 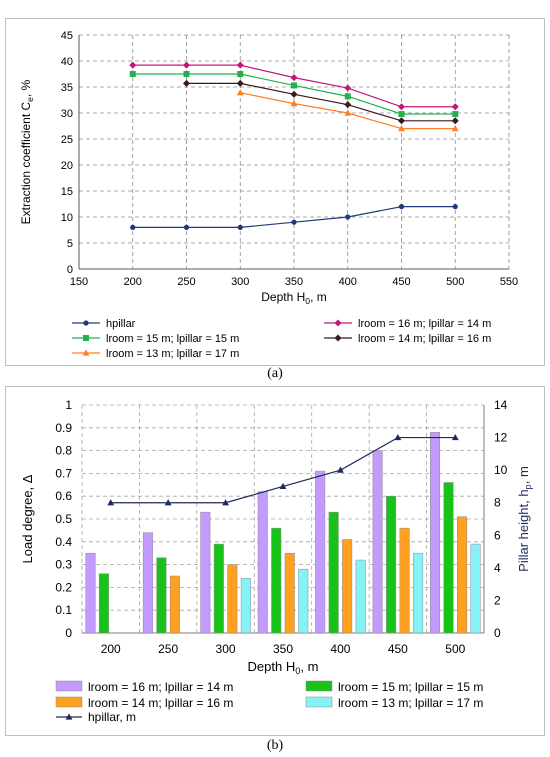 What do you see at coordinates (63, 610) in the screenshot?
I see `y-tick-label: 0.1` at bounding box center [63, 610].